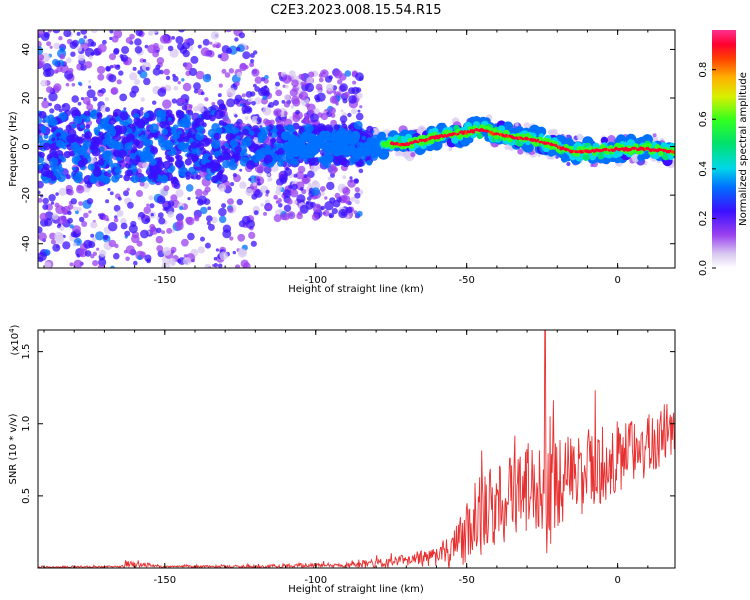  What do you see at coordinates (724, 149) in the screenshot?
I see `colorbar-gradient` at bounding box center [724, 149].